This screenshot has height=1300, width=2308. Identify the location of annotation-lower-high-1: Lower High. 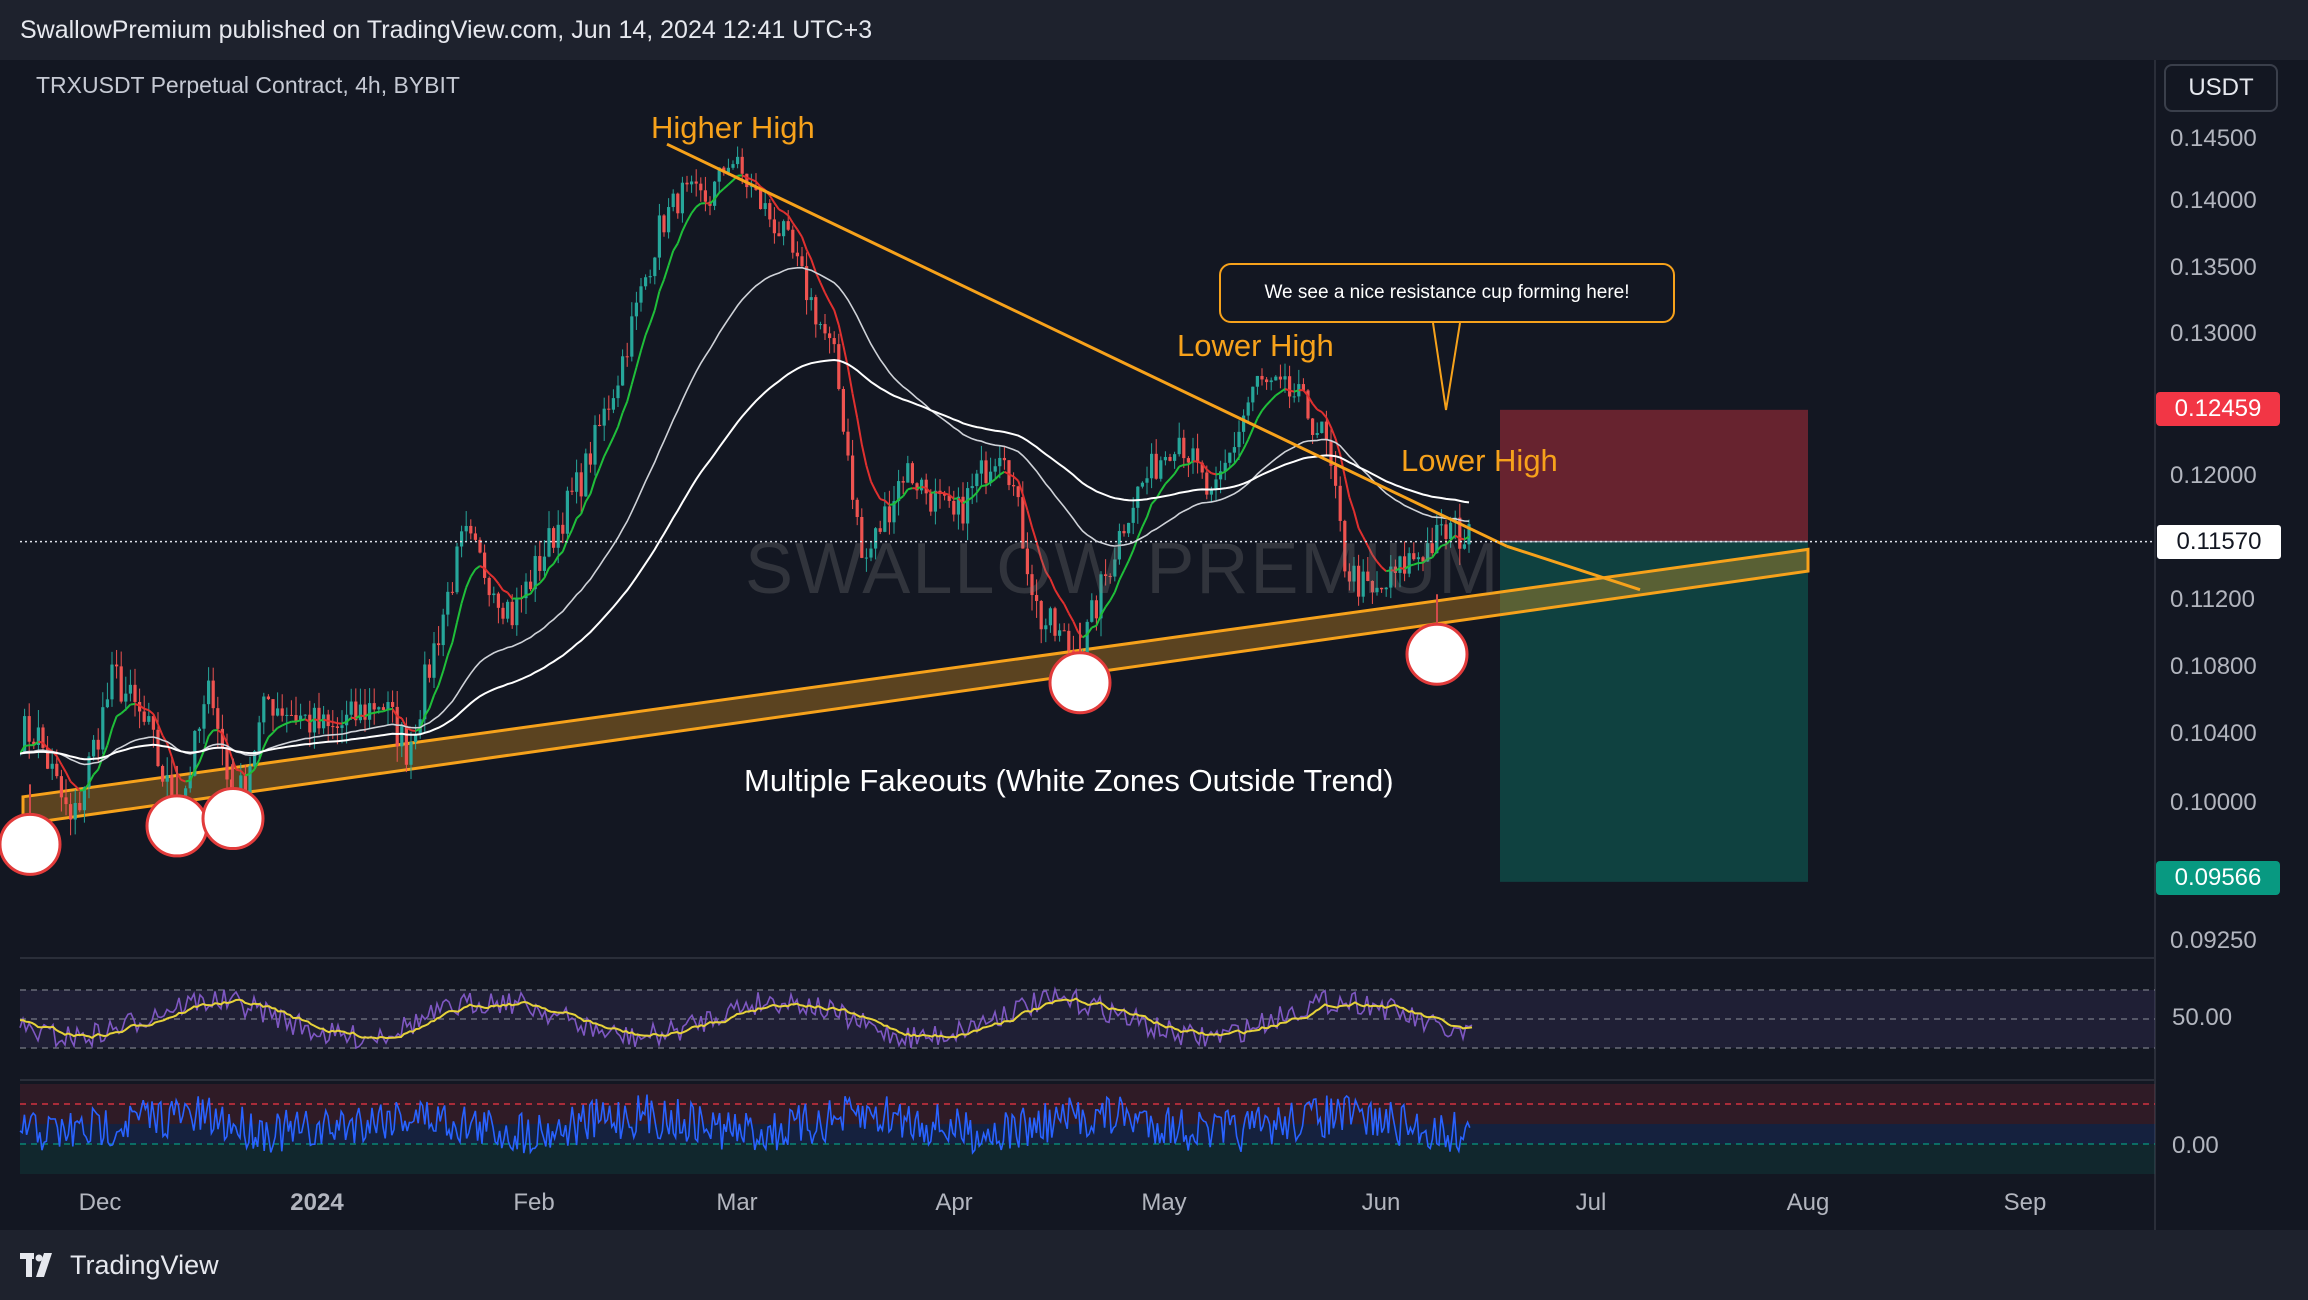
(1255, 345).